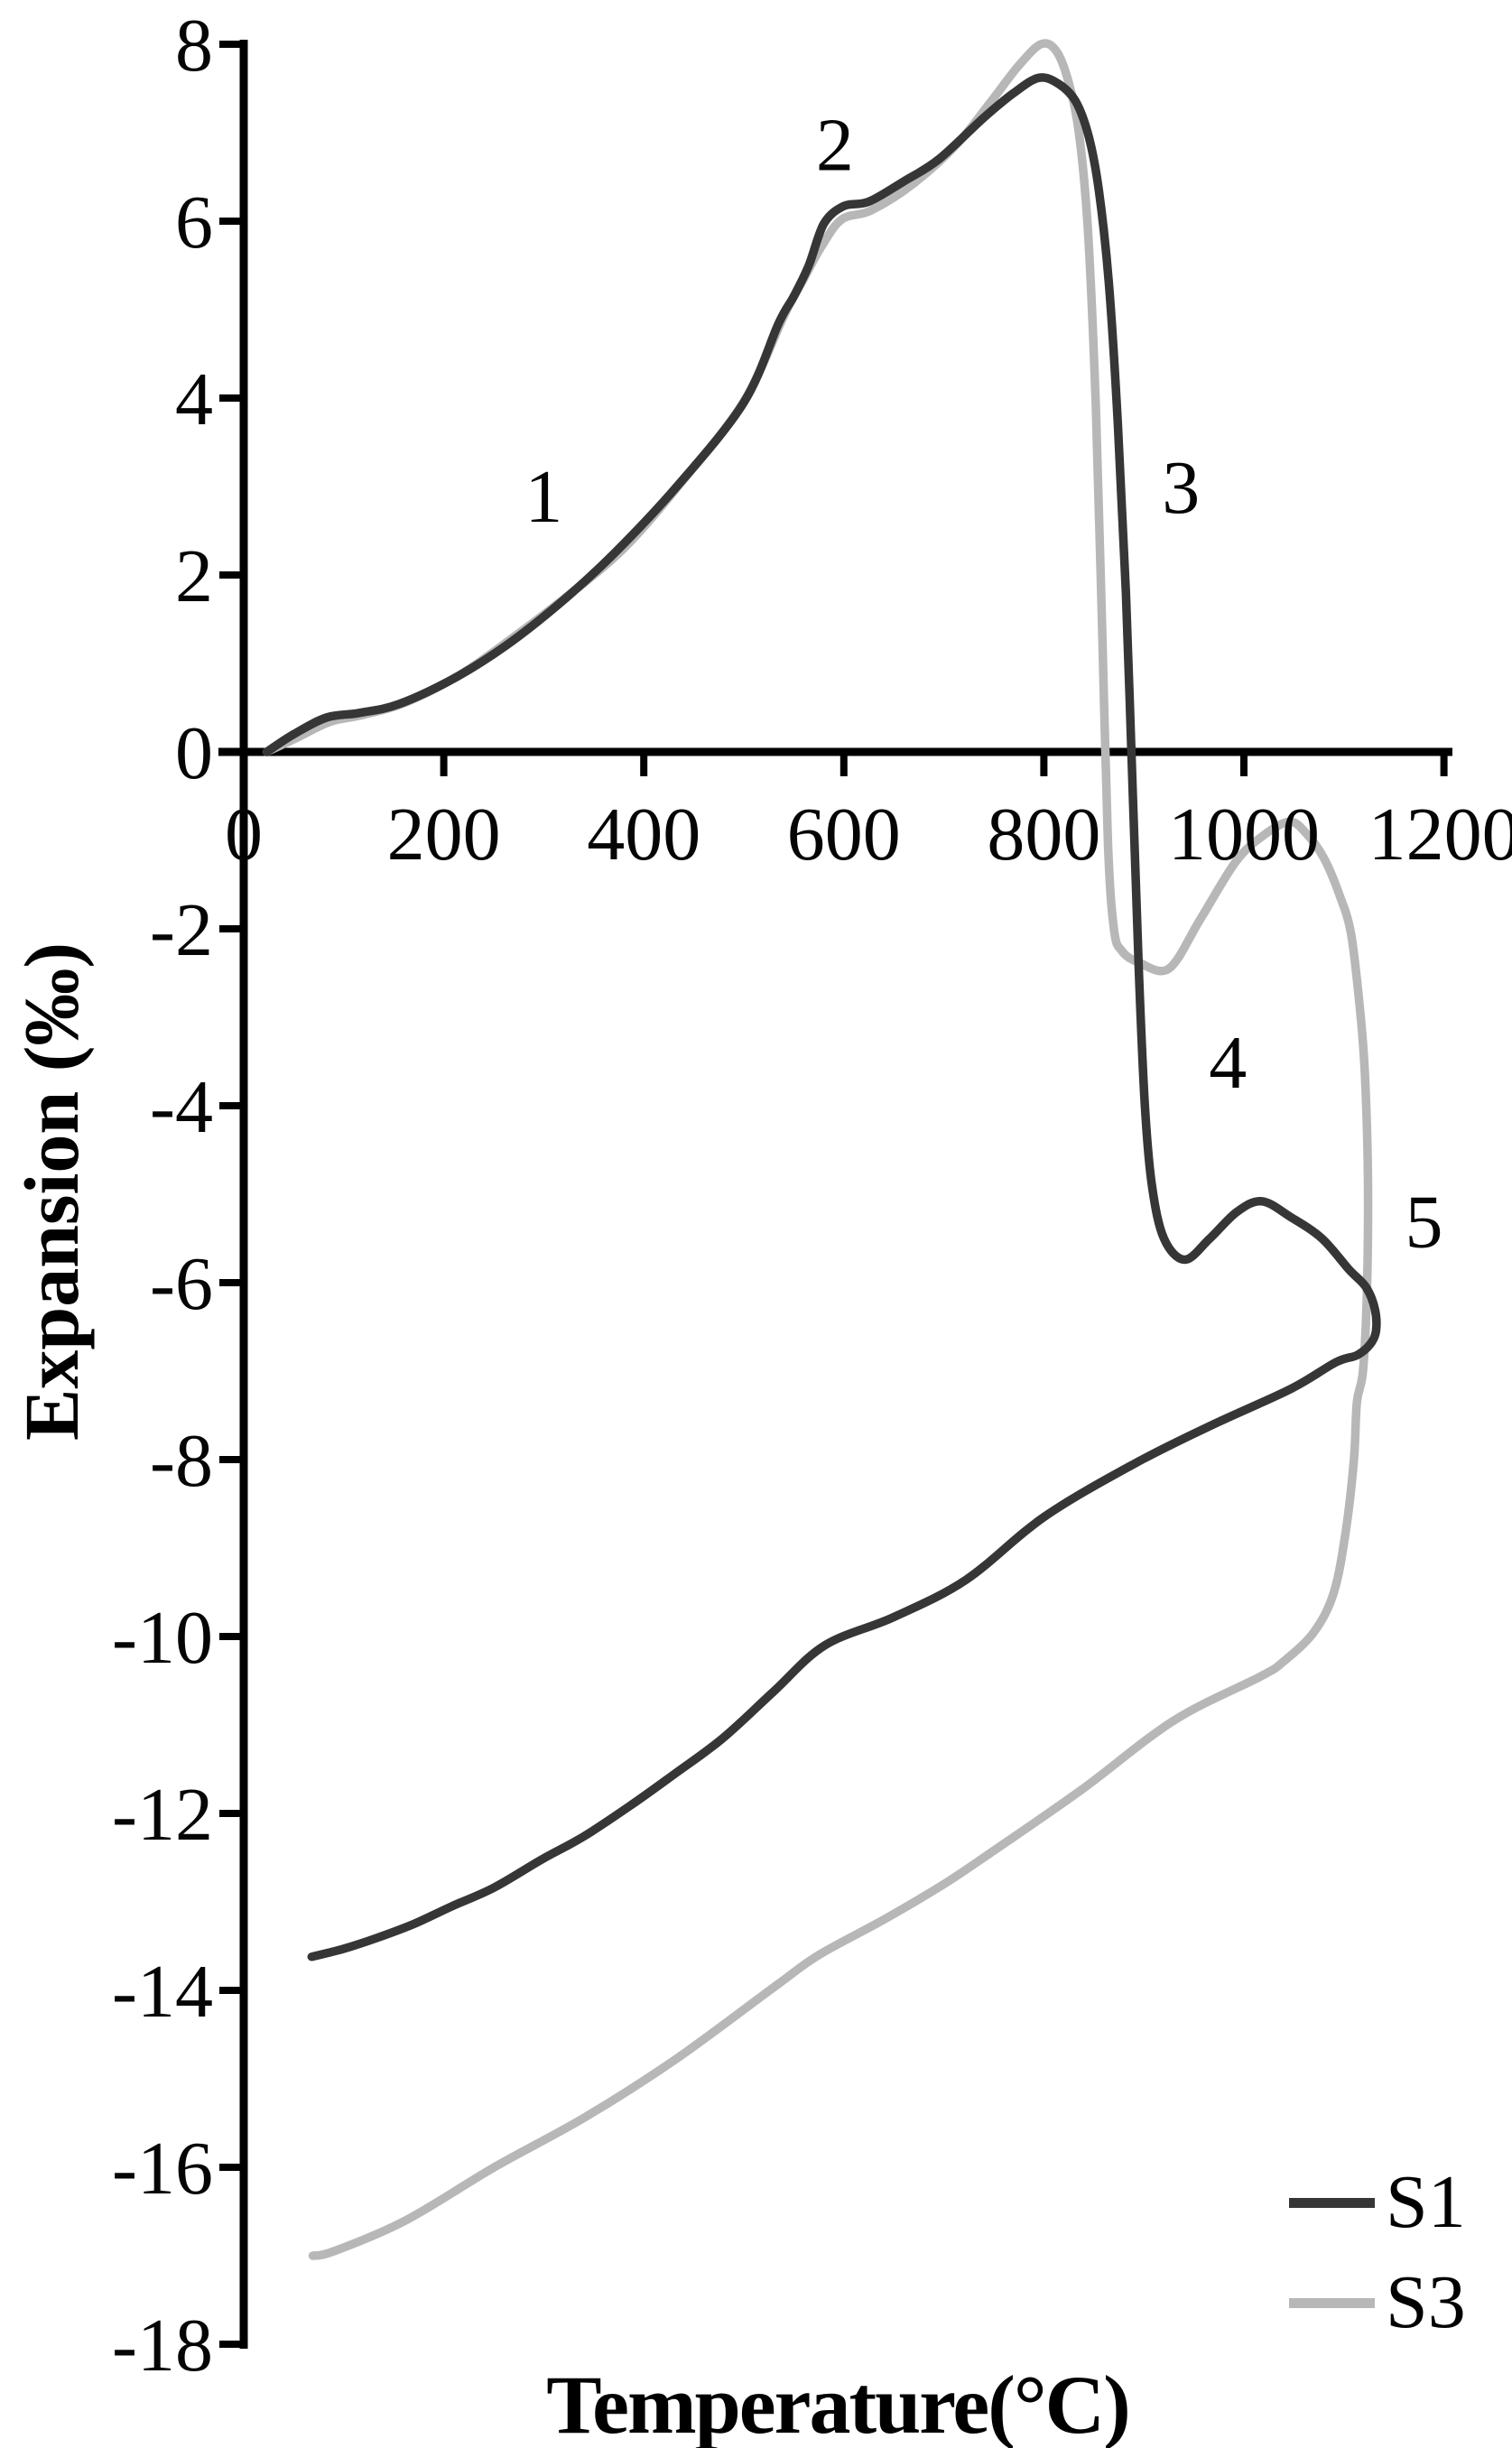 This screenshot has width=1512, height=2448. I want to click on annotation-4: 4, so click(1228, 1063).